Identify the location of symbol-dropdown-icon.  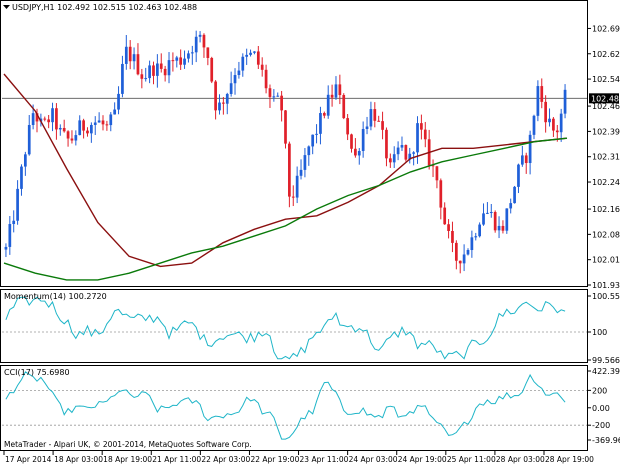
(6, 7).